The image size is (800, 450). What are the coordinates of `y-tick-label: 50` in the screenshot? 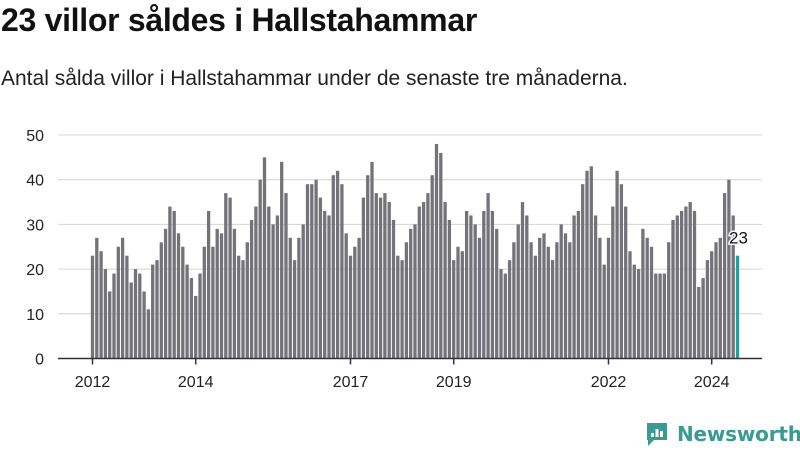 It's located at (35, 136).